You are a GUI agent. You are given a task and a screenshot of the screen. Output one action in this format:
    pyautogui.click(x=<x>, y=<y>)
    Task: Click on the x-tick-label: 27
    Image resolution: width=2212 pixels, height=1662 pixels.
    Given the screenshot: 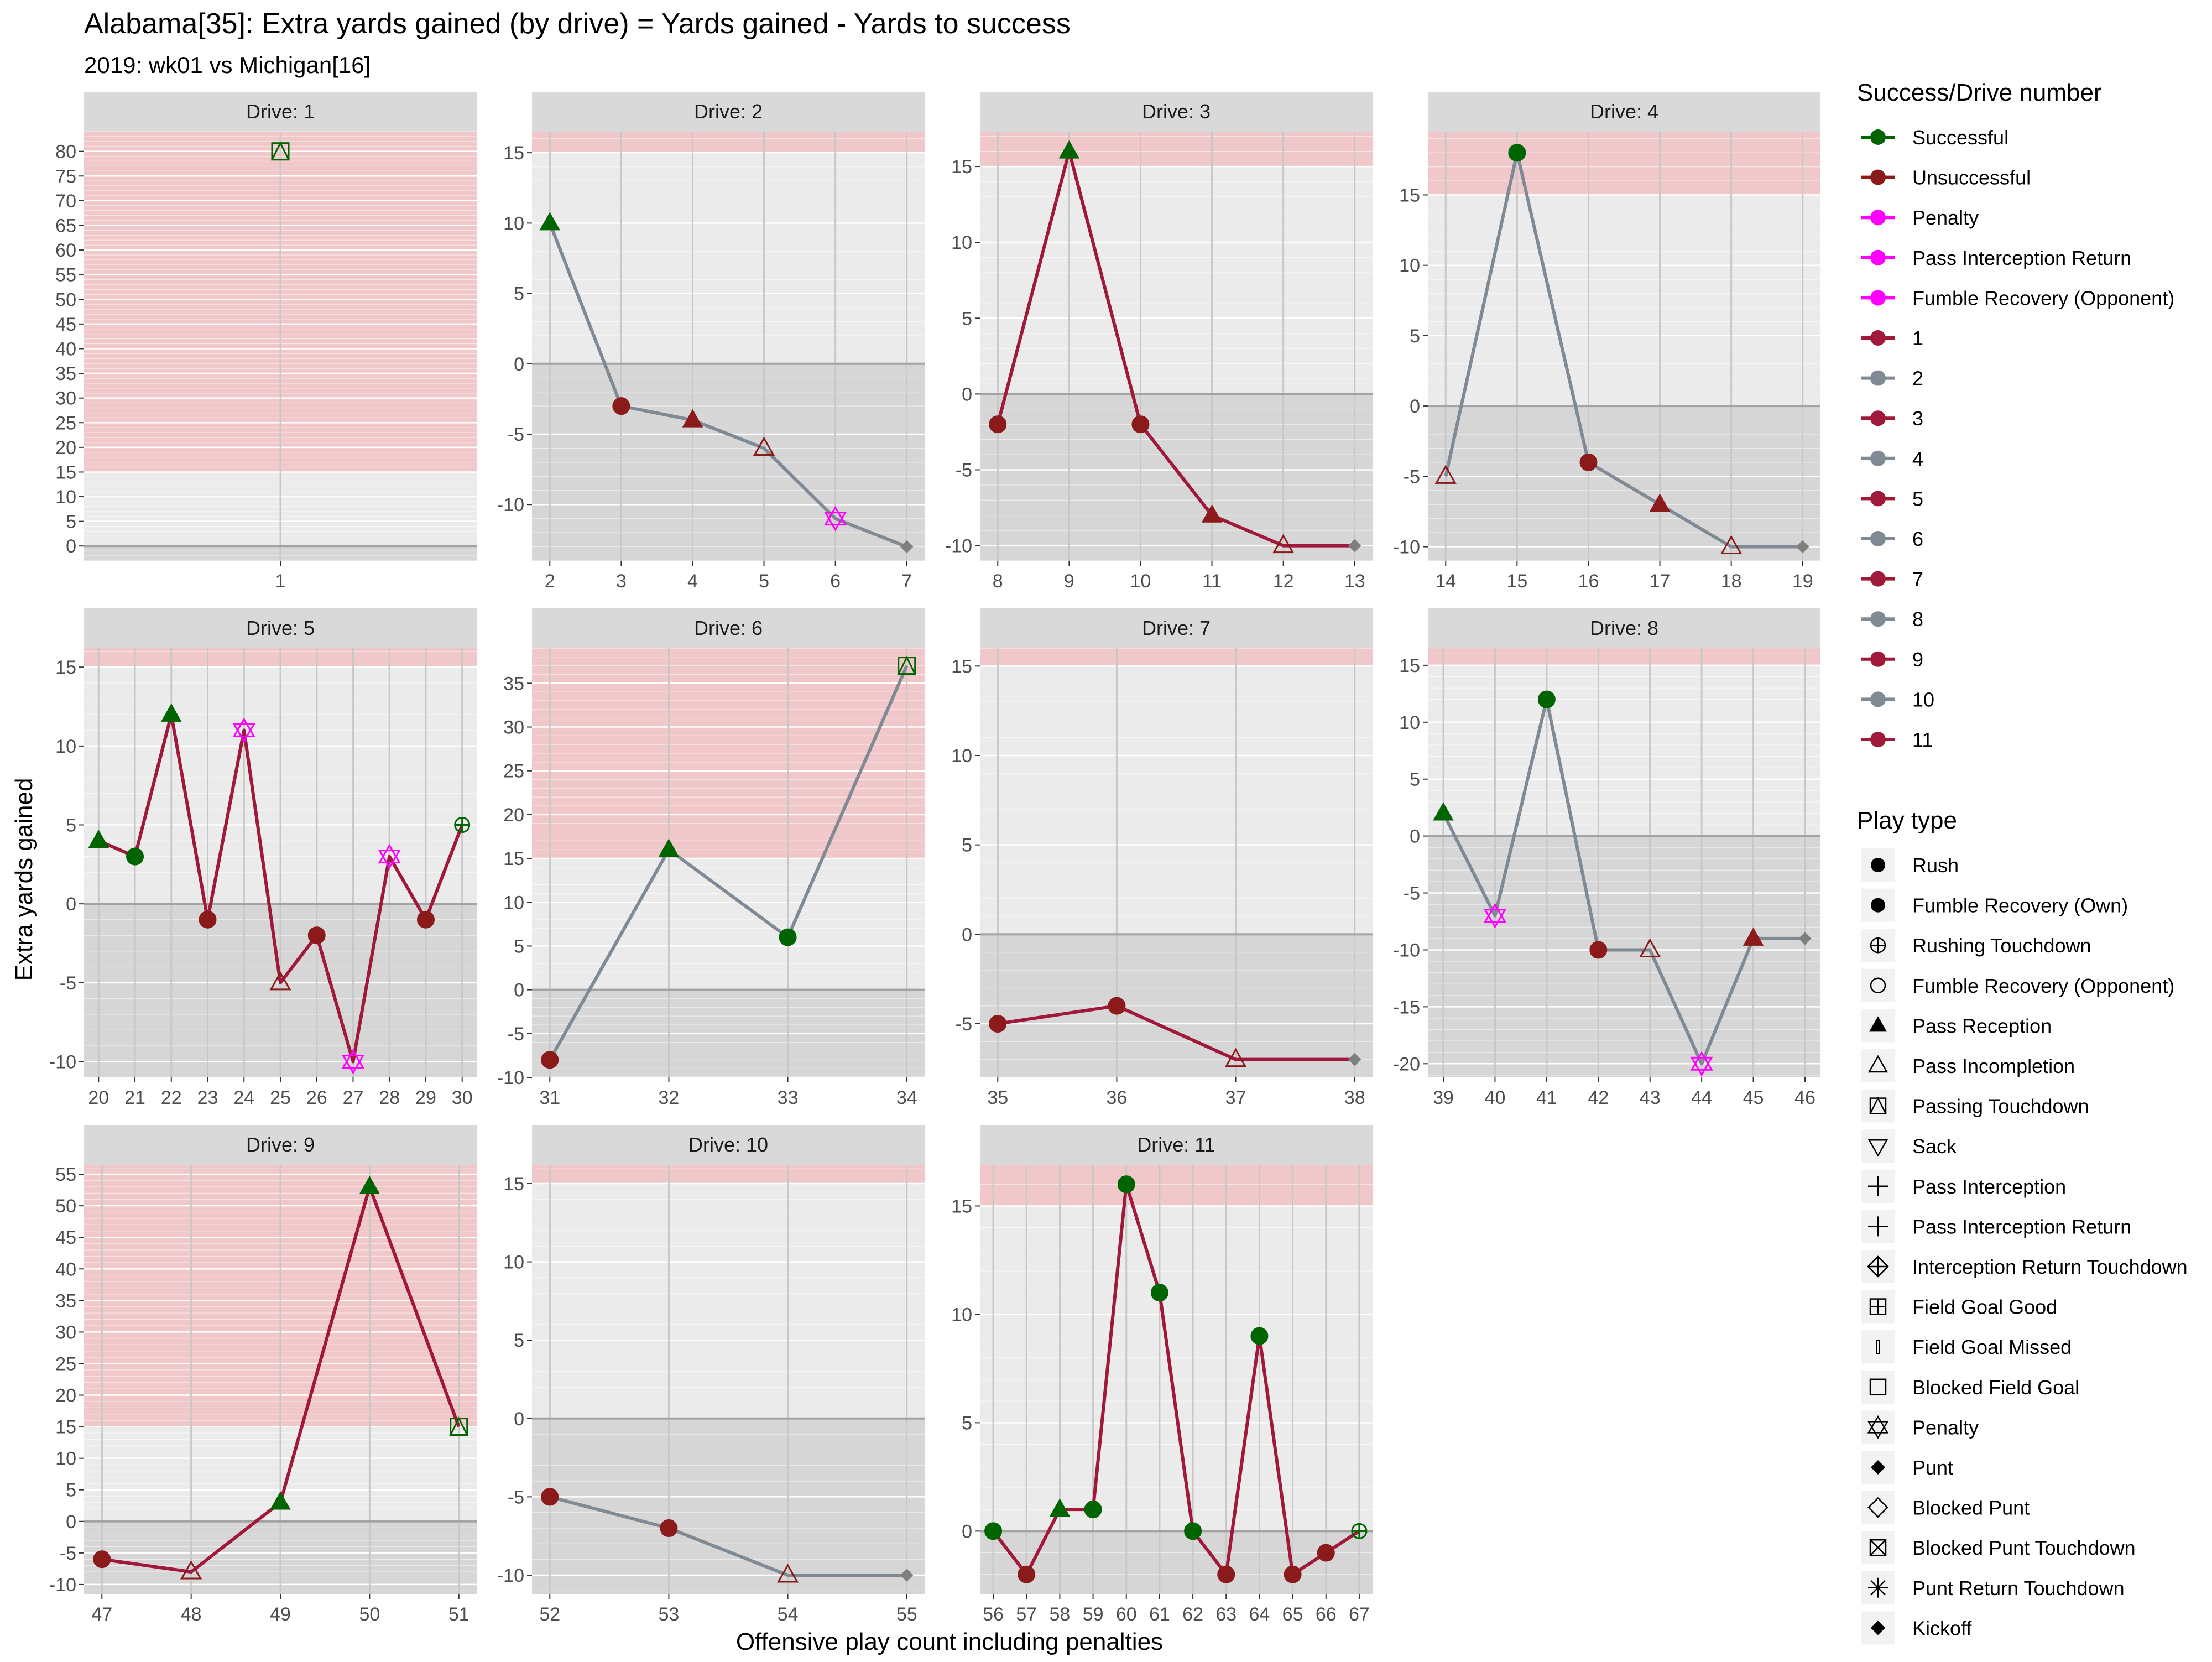 What is the action you would take?
    pyautogui.click(x=354, y=1097)
    